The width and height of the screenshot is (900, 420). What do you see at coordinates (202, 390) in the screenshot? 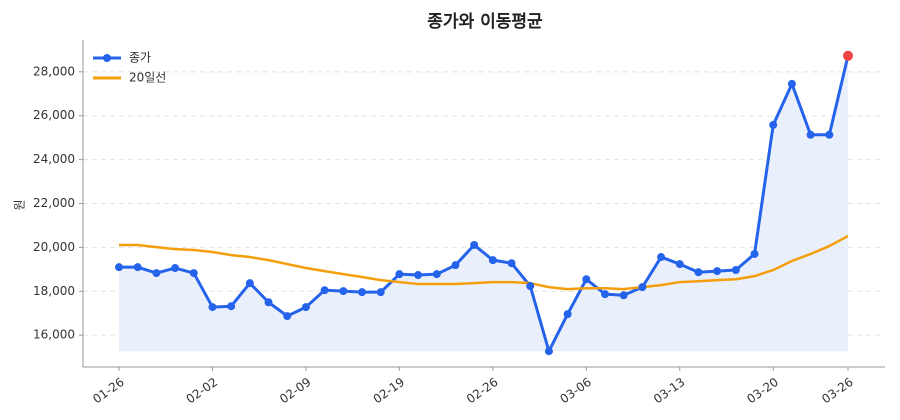
I see `x-tick-label: 02-02` at bounding box center [202, 390].